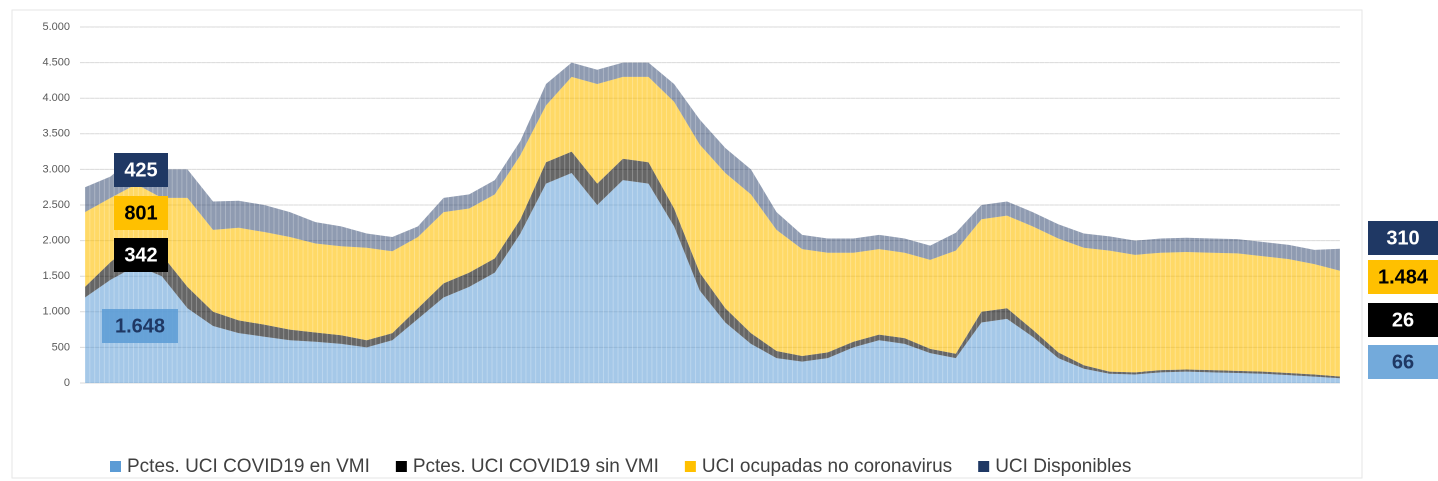 This screenshot has height=481, width=1438. I want to click on y-tick-label: 3.000, so click(56, 169).